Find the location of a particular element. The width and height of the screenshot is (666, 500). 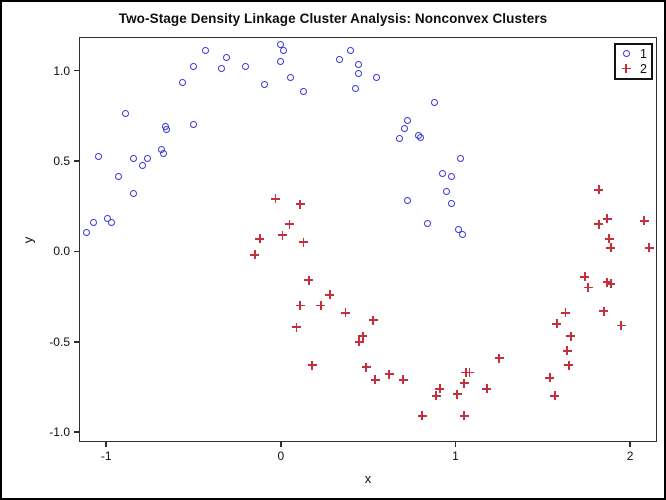

x-axis-tick-label: 0 is located at coordinates (281, 456).